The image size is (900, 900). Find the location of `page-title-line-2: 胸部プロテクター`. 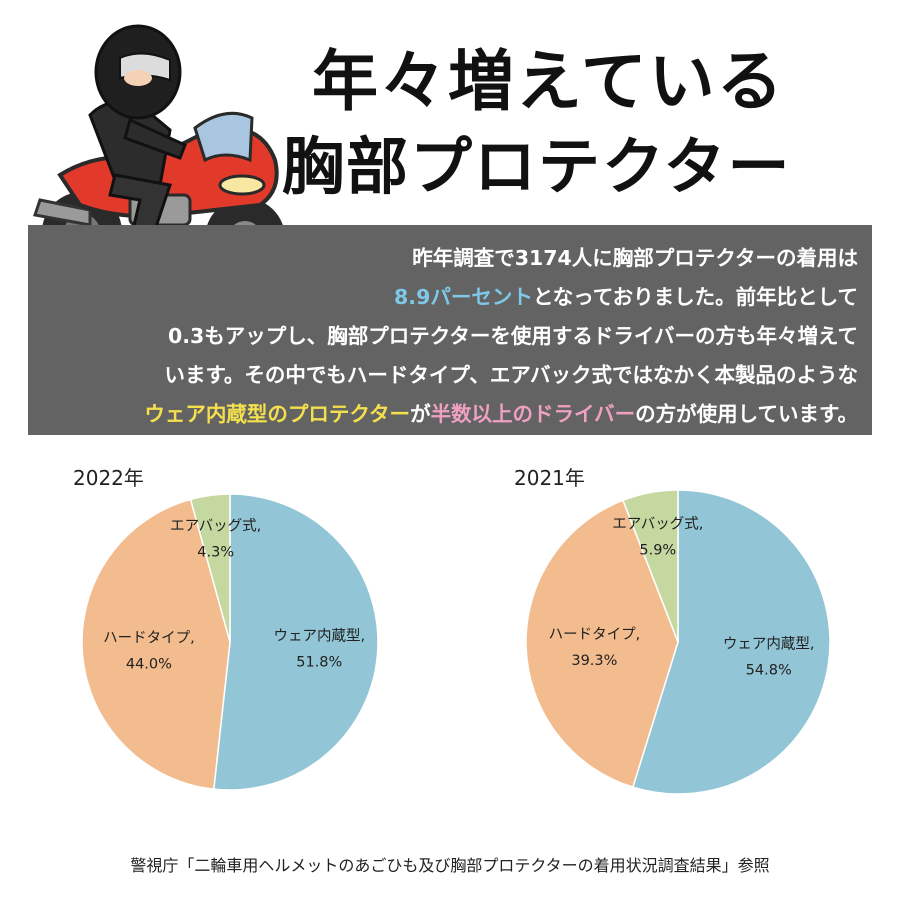

page-title-line-2: 胸部プロテクター is located at coordinates (537, 166).